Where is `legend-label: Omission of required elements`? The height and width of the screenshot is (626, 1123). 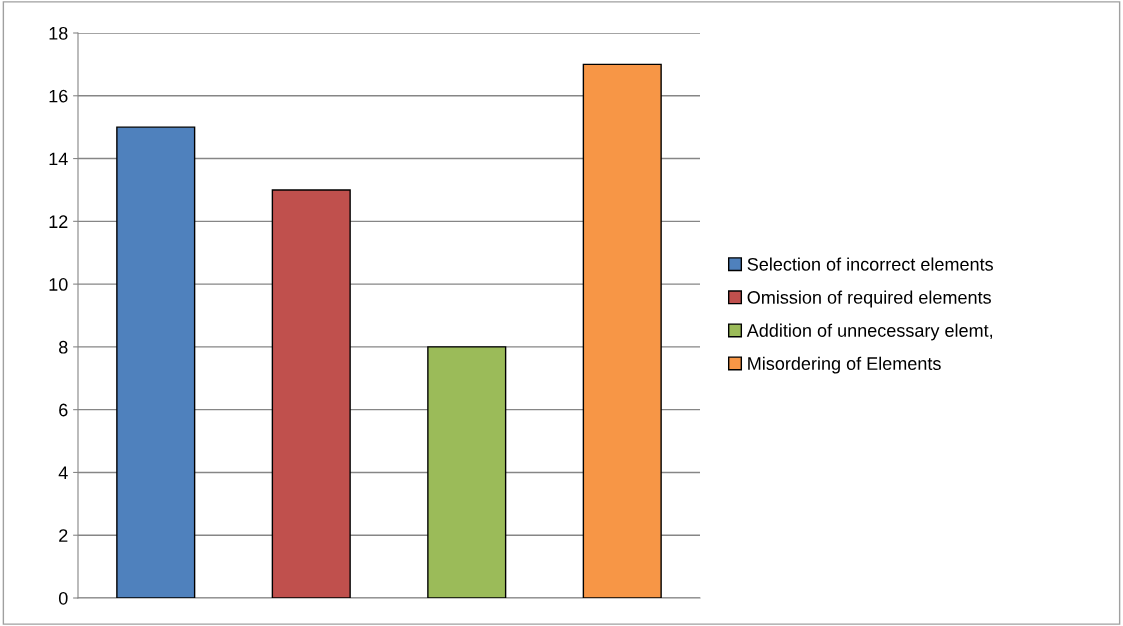 legend-label: Omission of required elements is located at coordinates (869, 299).